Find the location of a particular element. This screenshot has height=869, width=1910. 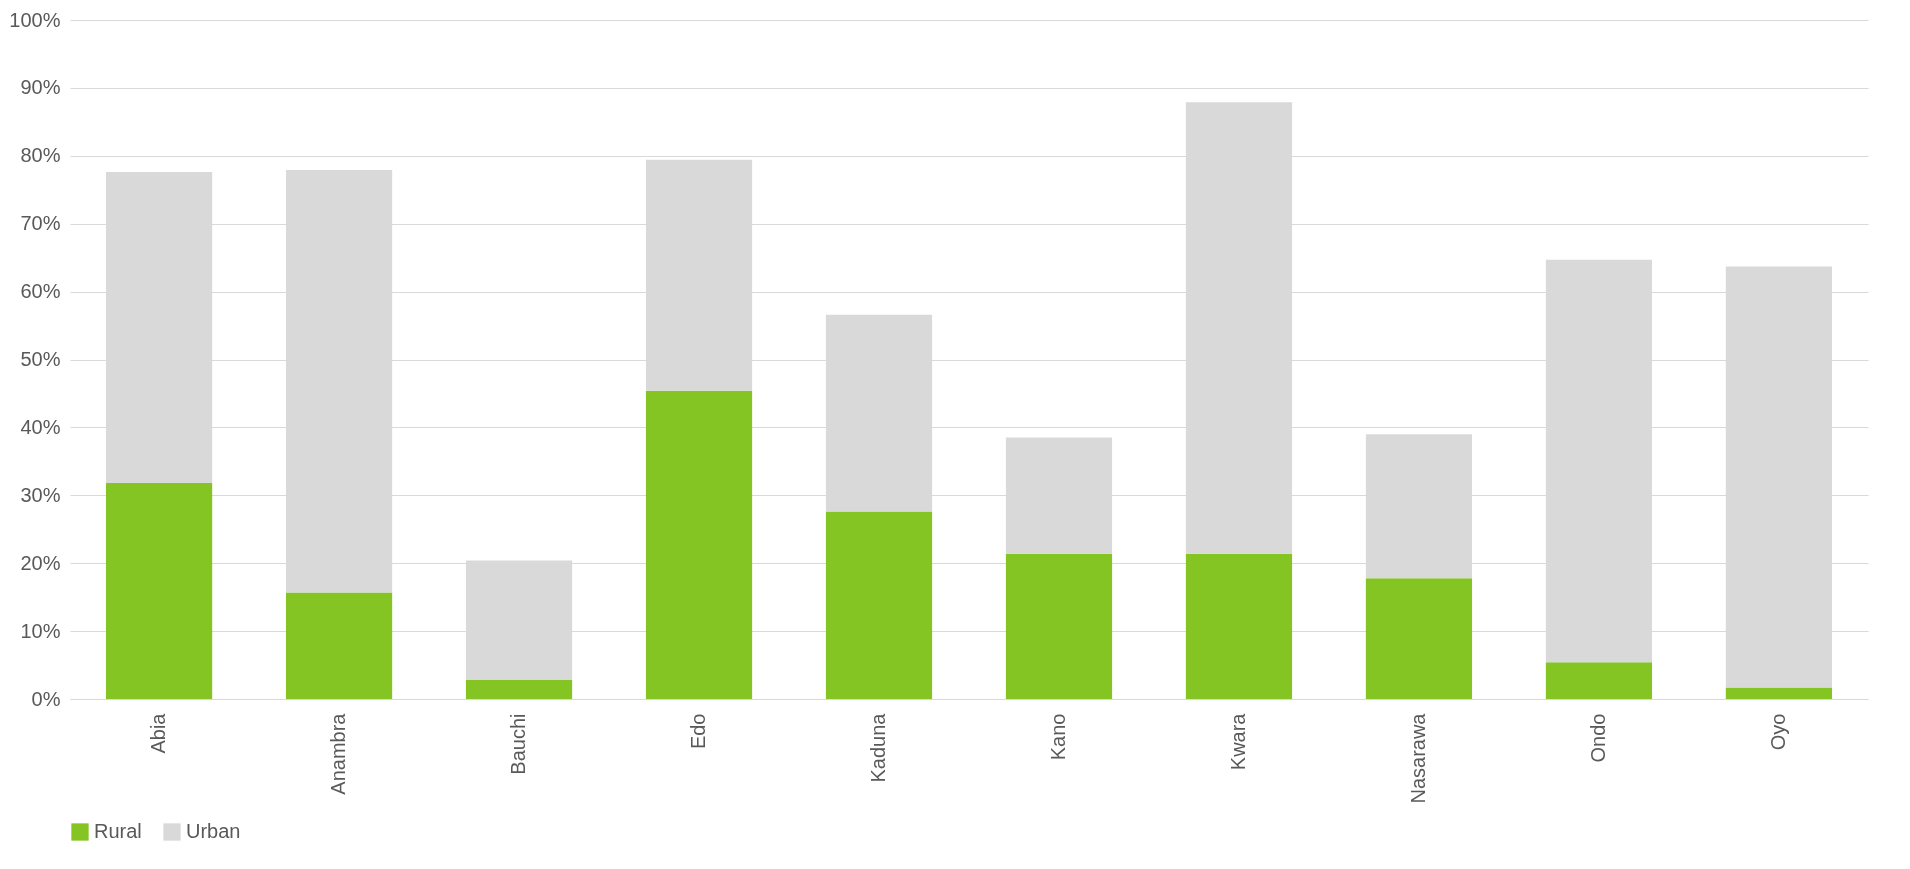

x-tick-label: Nasarawa is located at coordinates (1417, 758).